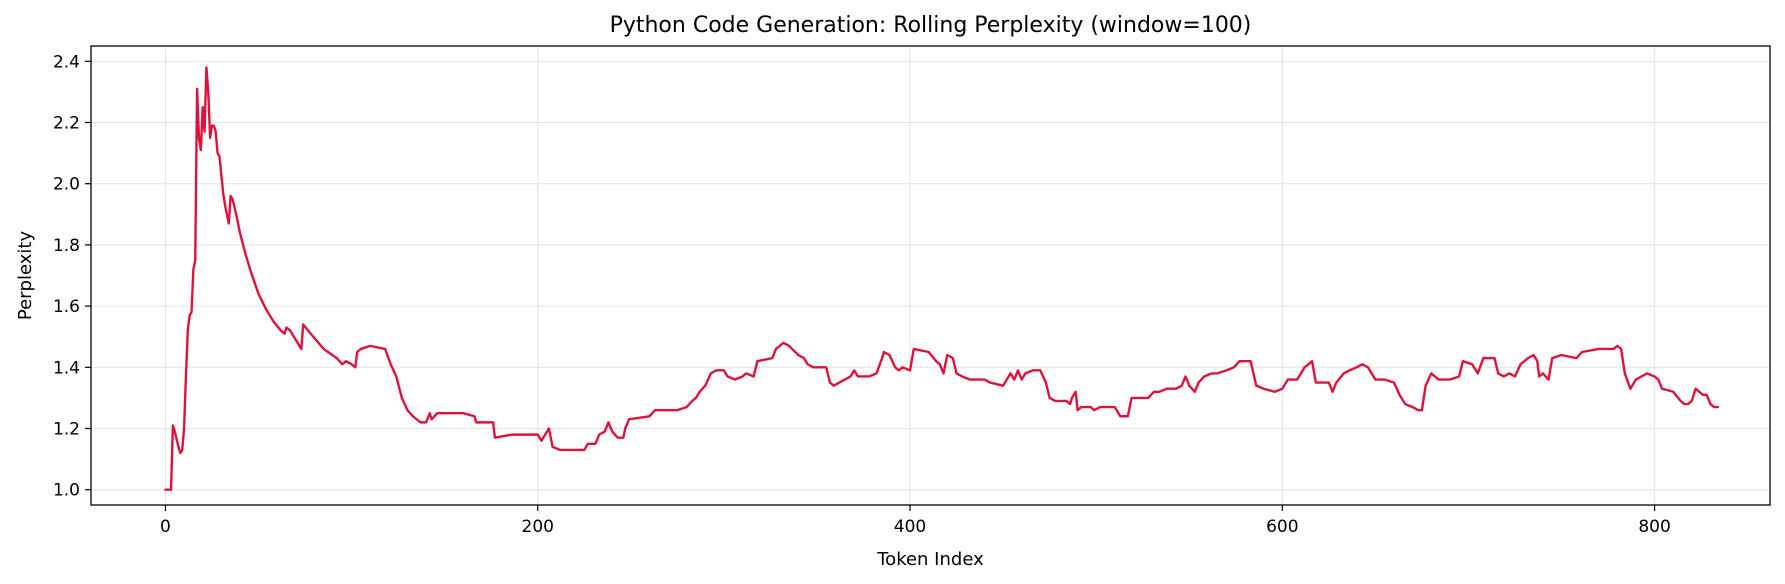  Describe the element at coordinates (66, 246) in the screenshot. I see `y-tick-label: 1.8` at that location.